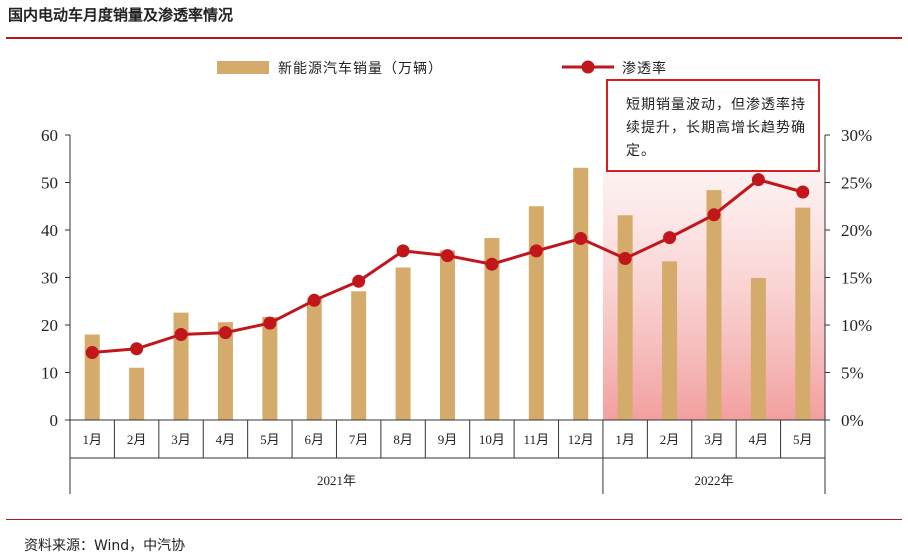  What do you see at coordinates (454, 38) in the screenshot?
I see `title-divider` at bounding box center [454, 38].